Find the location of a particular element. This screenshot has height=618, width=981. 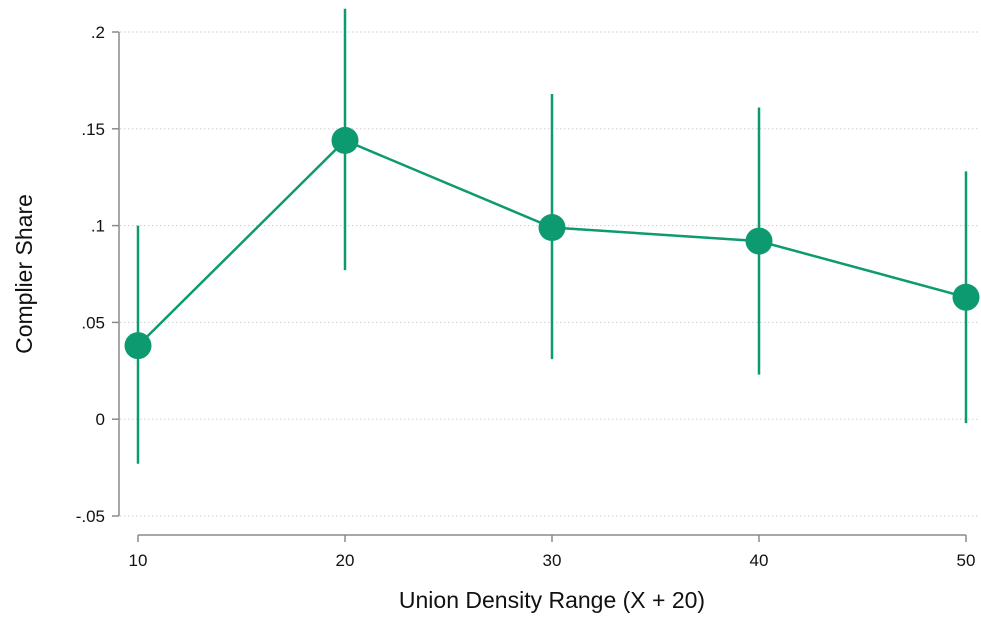

y-tick-label: .15 is located at coordinates (93, 129).